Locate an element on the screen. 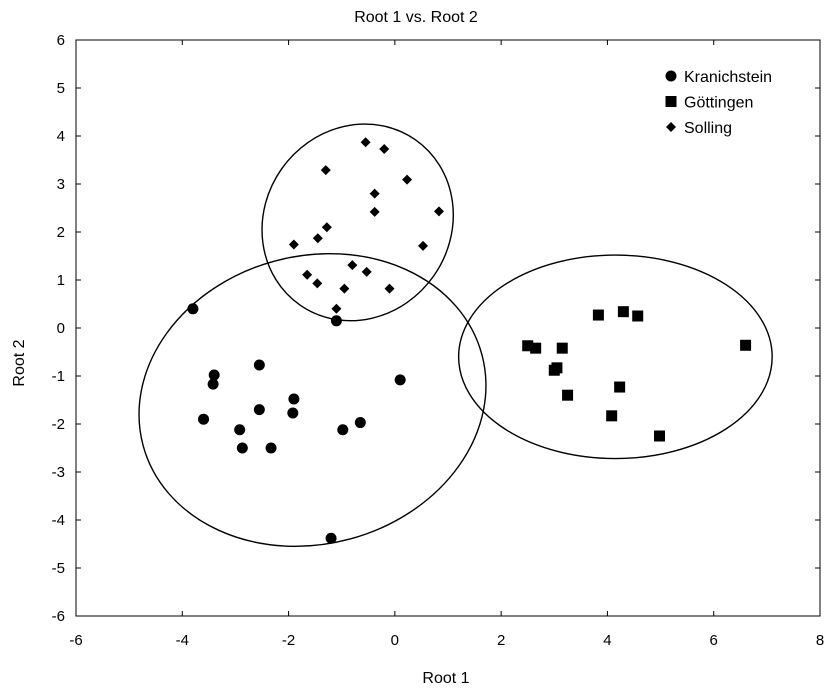 The width and height of the screenshot is (839, 690). legend-kranichstein-label: Kranichstein is located at coordinates (728, 77).